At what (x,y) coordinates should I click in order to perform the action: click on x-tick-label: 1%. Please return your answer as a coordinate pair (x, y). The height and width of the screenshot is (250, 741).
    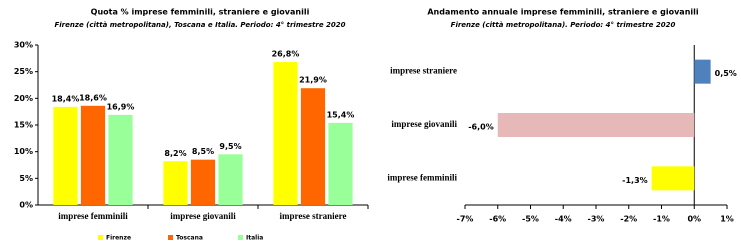
    Looking at the image, I should click on (727, 219).